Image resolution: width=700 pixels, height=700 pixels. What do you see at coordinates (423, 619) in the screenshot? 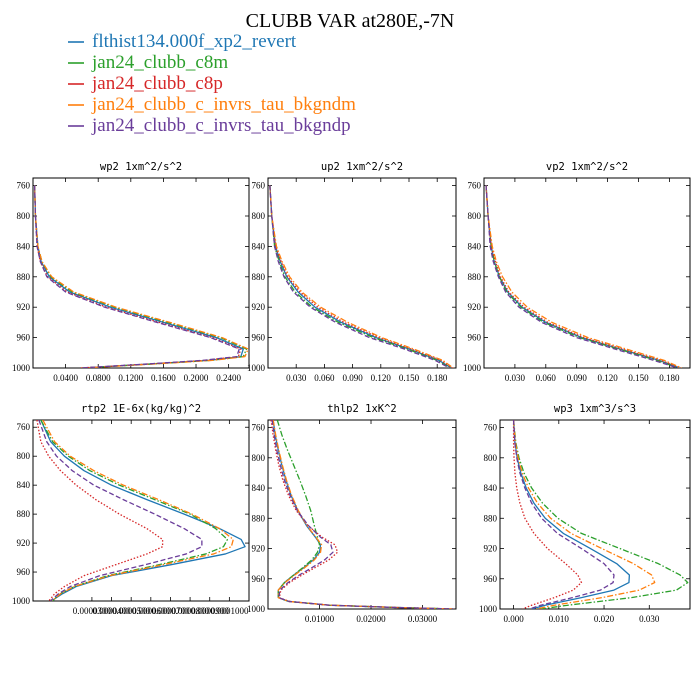
I see `x-tick-label: 0.03000` at bounding box center [423, 619].